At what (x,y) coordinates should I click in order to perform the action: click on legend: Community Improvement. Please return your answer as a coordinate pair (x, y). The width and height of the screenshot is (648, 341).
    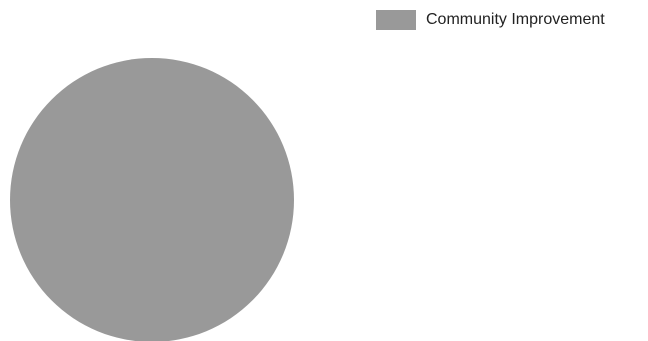
    Looking at the image, I should click on (490, 20).